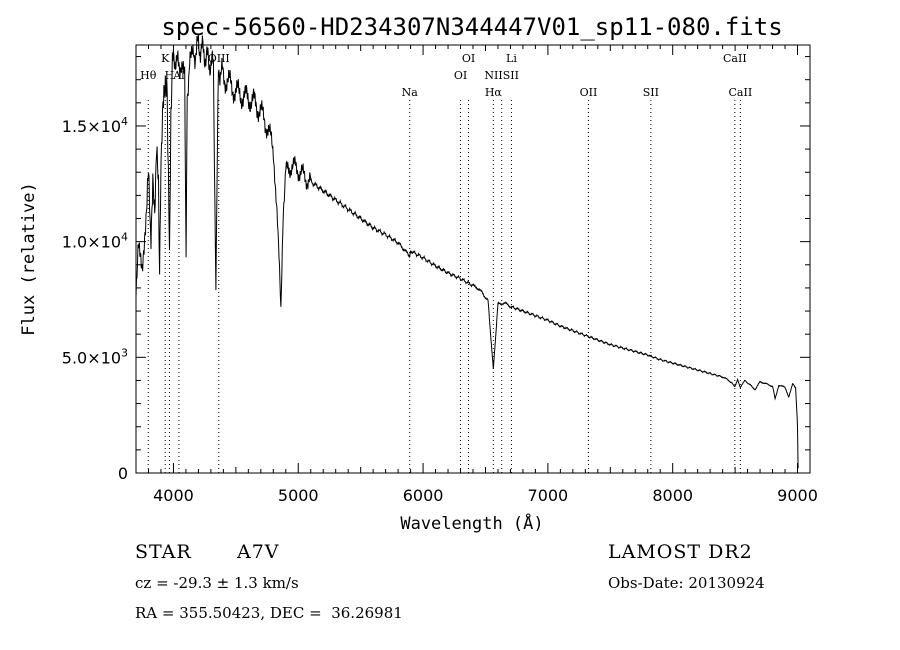 The height and width of the screenshot is (650, 900). Describe the element at coordinates (95, 356) in the screenshot. I see `y-tick-label: 5.0×10³` at that location.